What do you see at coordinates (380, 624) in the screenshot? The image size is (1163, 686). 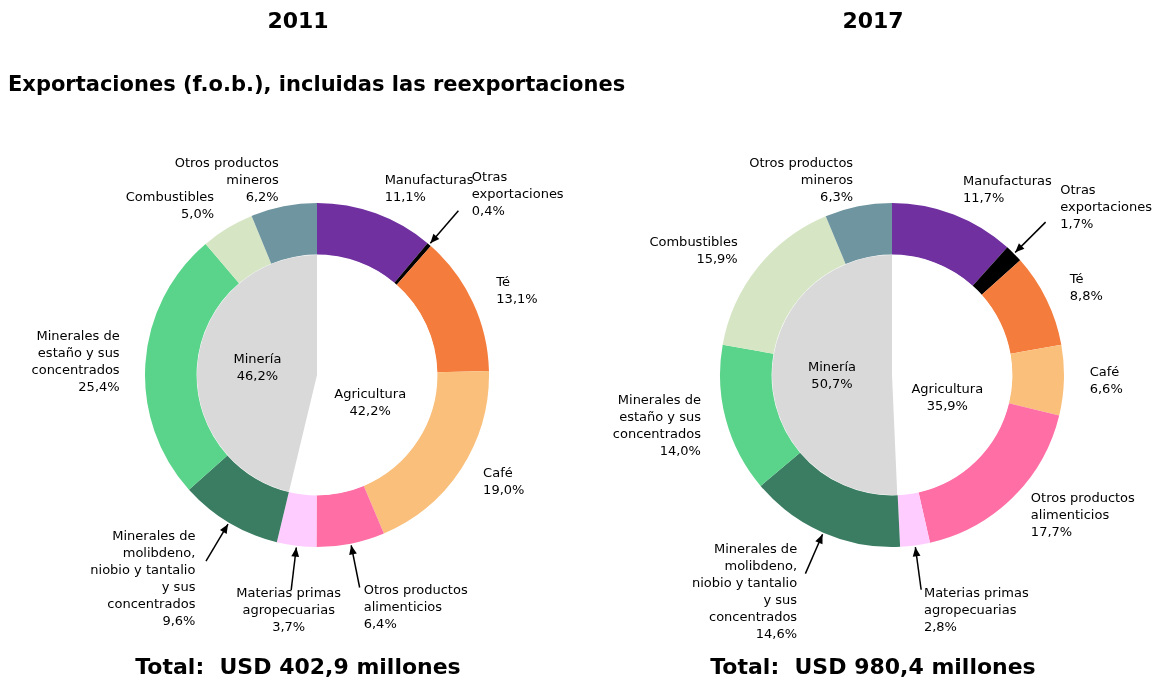 I see `data-label: 6,4%` at bounding box center [380, 624].